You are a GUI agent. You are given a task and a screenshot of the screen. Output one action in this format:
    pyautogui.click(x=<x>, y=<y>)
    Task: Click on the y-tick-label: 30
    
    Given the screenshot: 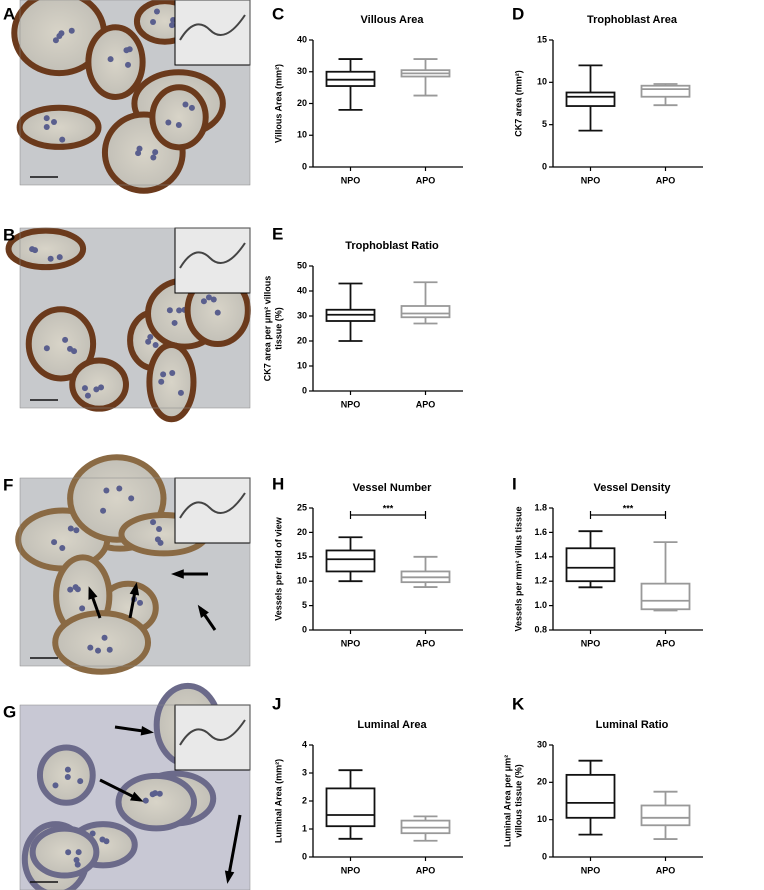 What is the action you would take?
    pyautogui.click(x=302, y=71)
    